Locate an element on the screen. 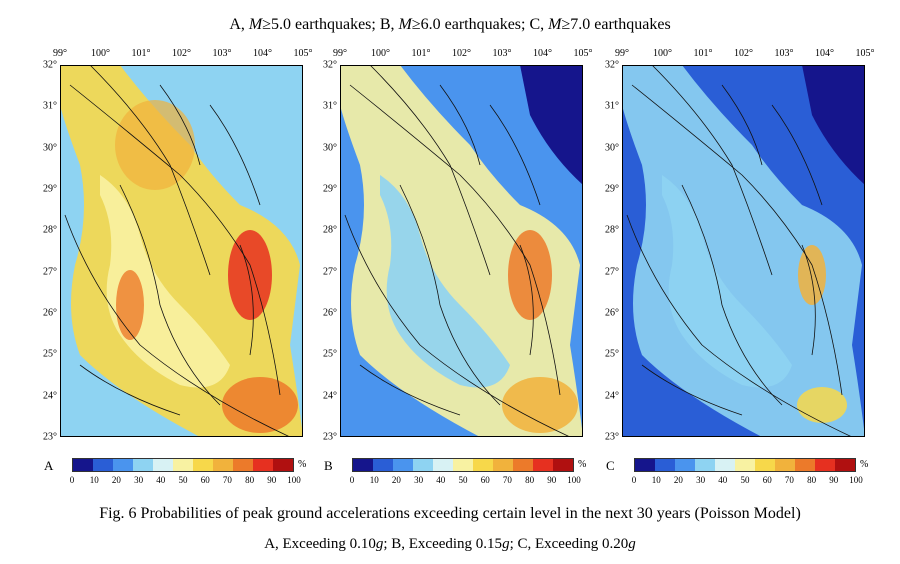  subcaption-b: ; B, Exceeding 0.15 is located at coordinates (443, 544).